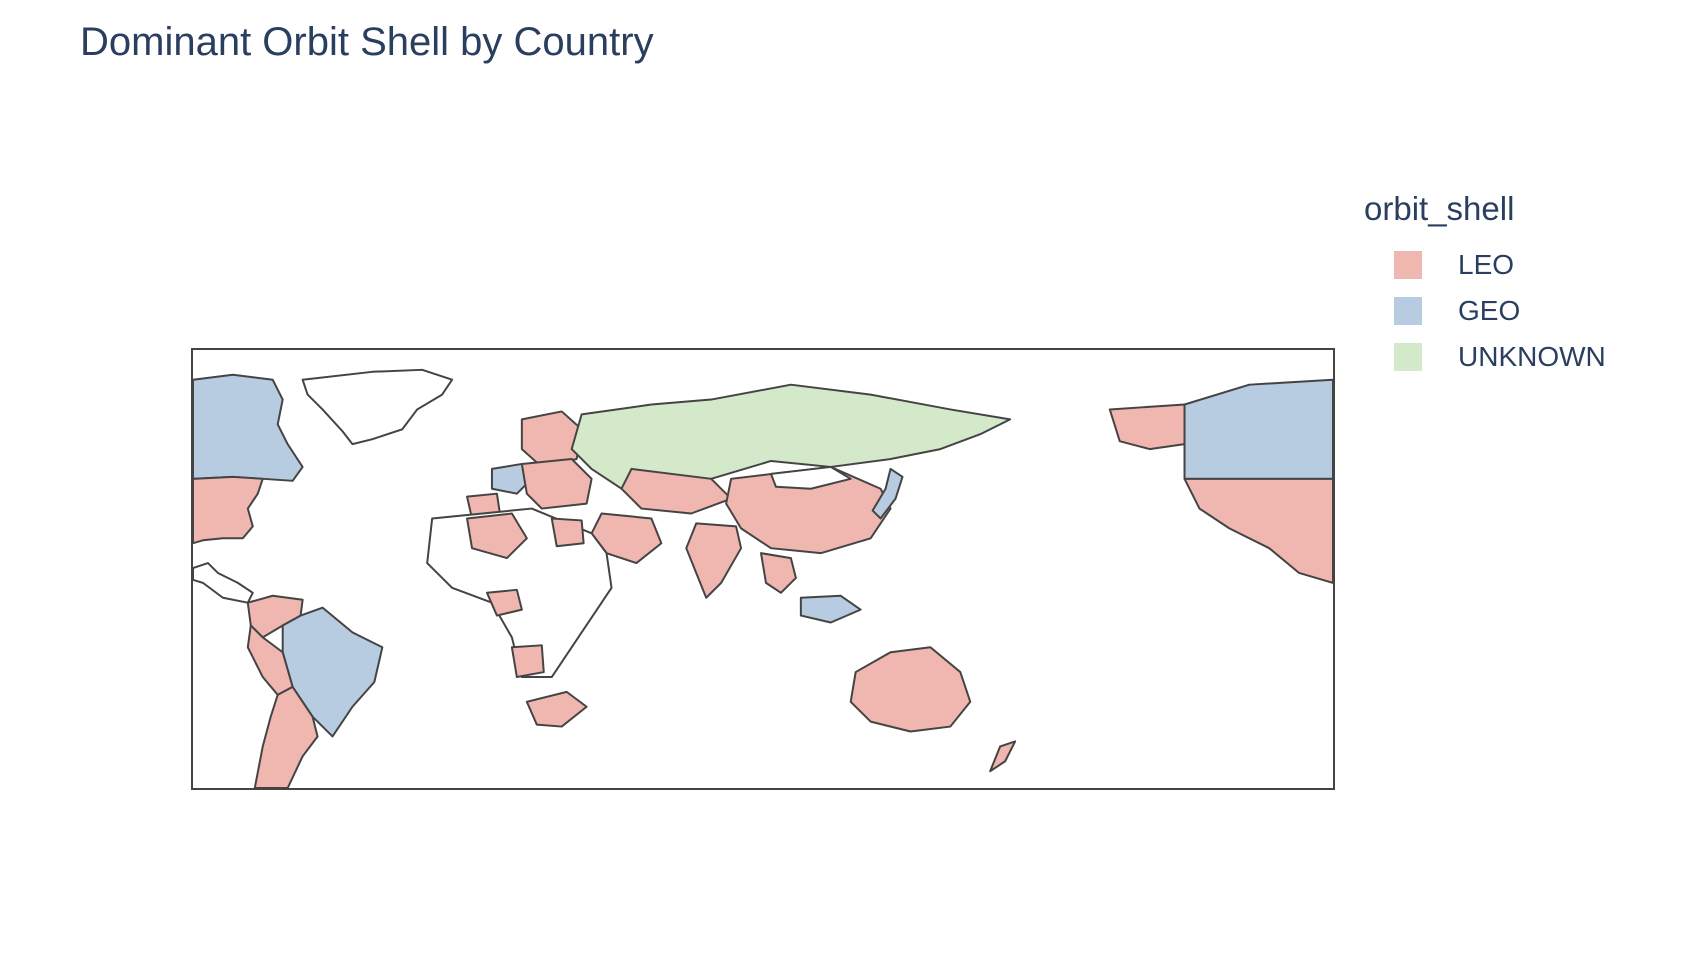 Image resolution: width=1694 pixels, height=960 pixels. I want to click on country-usa-east, so click(1258, 530).